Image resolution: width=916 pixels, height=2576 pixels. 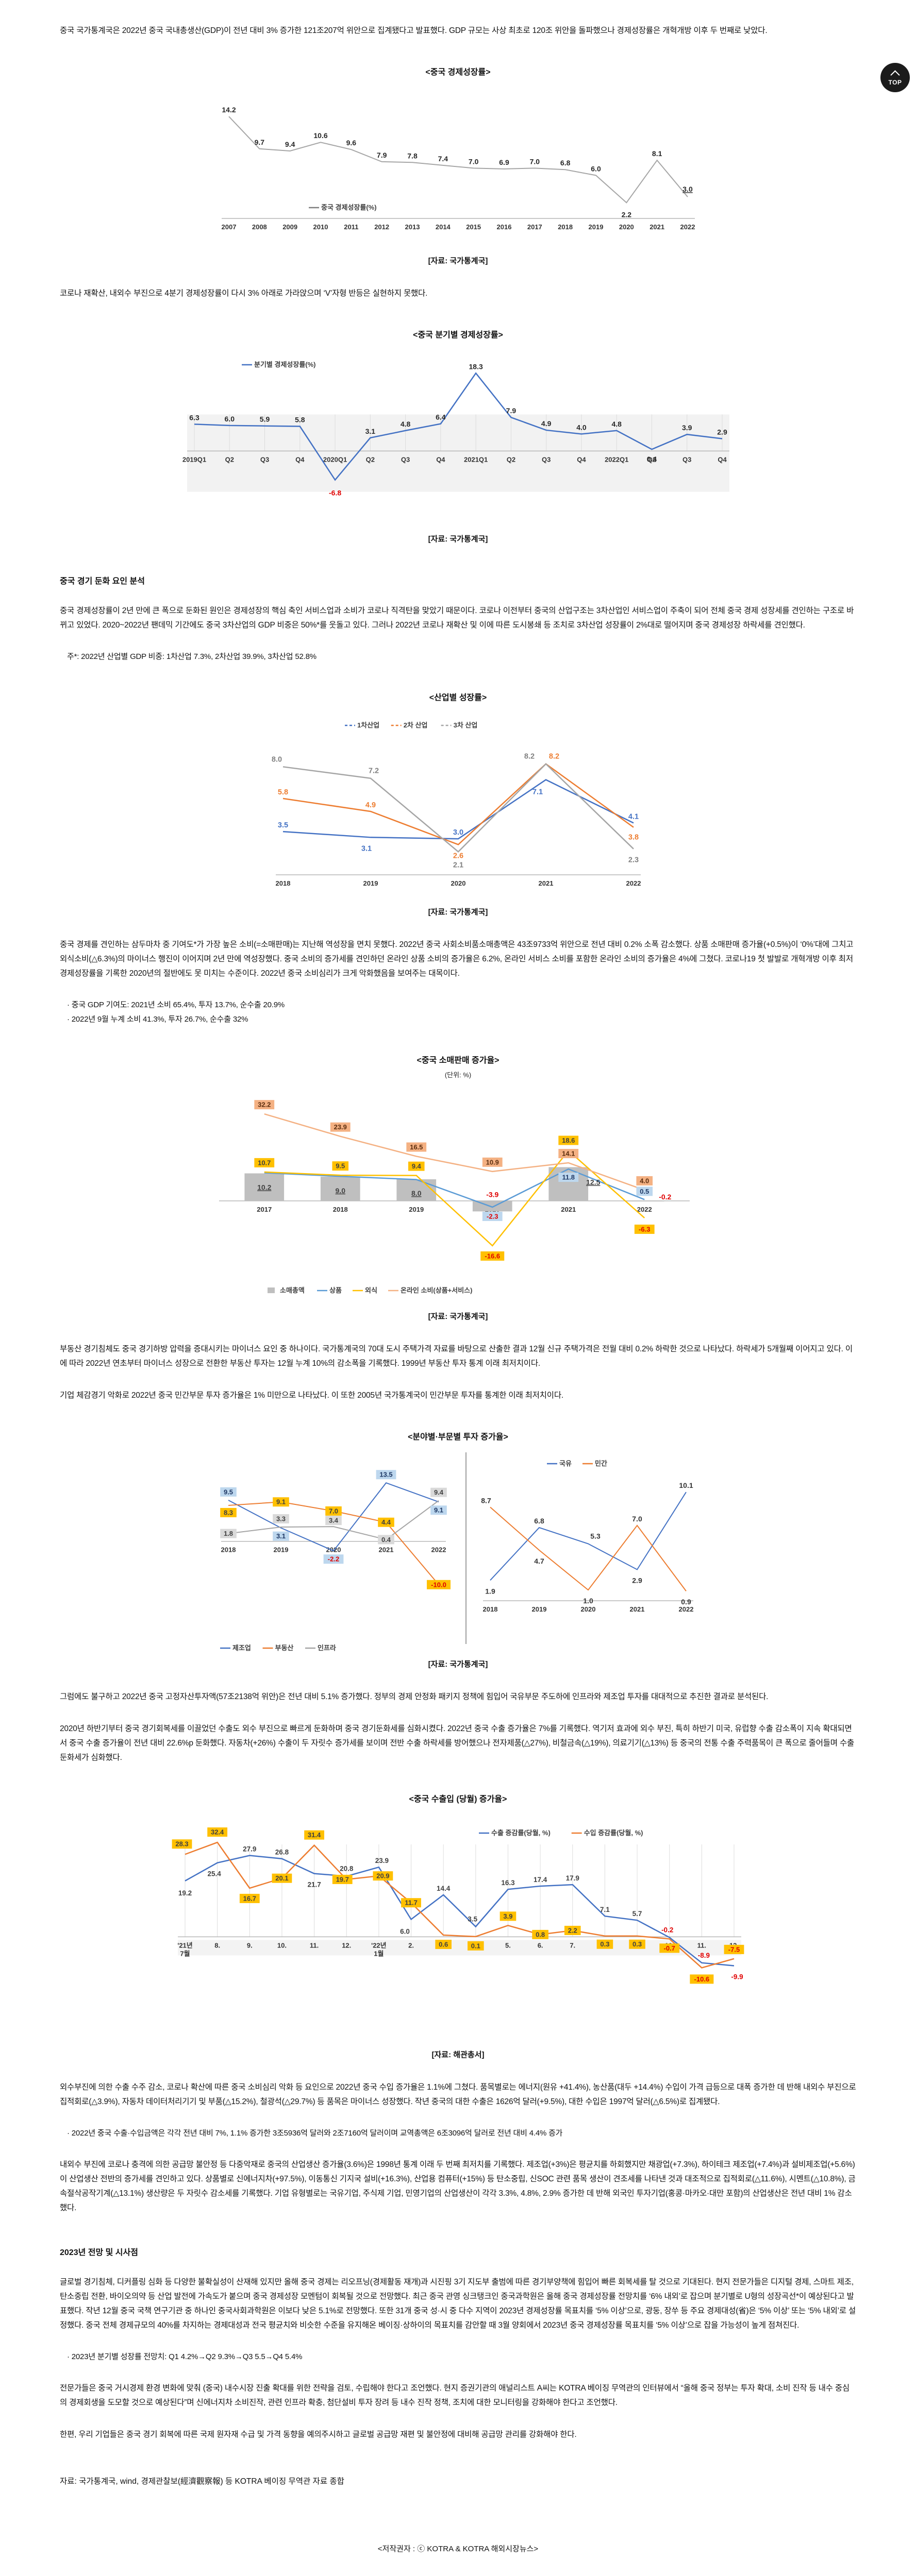 What do you see at coordinates (633, 816) in the screenshot?
I see `svg-text: 4.1` at bounding box center [633, 816].